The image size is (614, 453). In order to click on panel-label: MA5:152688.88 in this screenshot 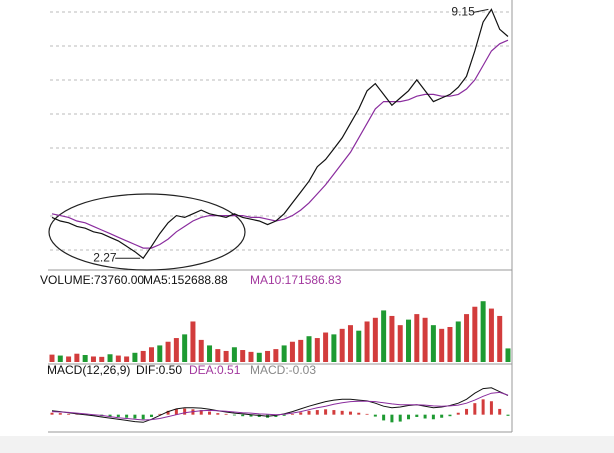, I will do `click(185, 280)`.